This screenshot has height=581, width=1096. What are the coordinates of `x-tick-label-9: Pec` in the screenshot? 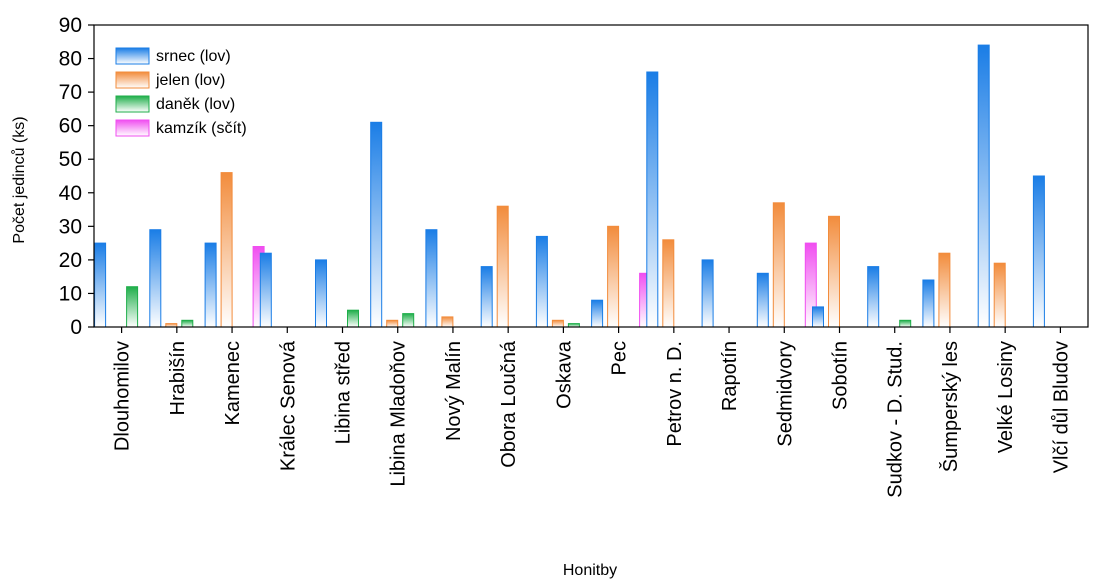 It's located at (620, 358).